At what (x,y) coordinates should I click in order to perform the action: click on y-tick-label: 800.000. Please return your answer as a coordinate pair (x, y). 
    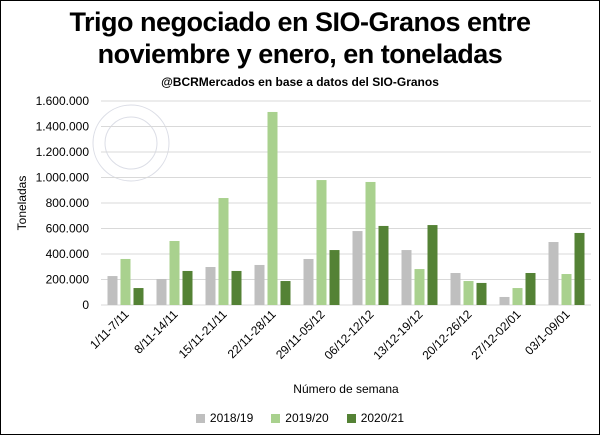
    Looking at the image, I should click on (68, 203).